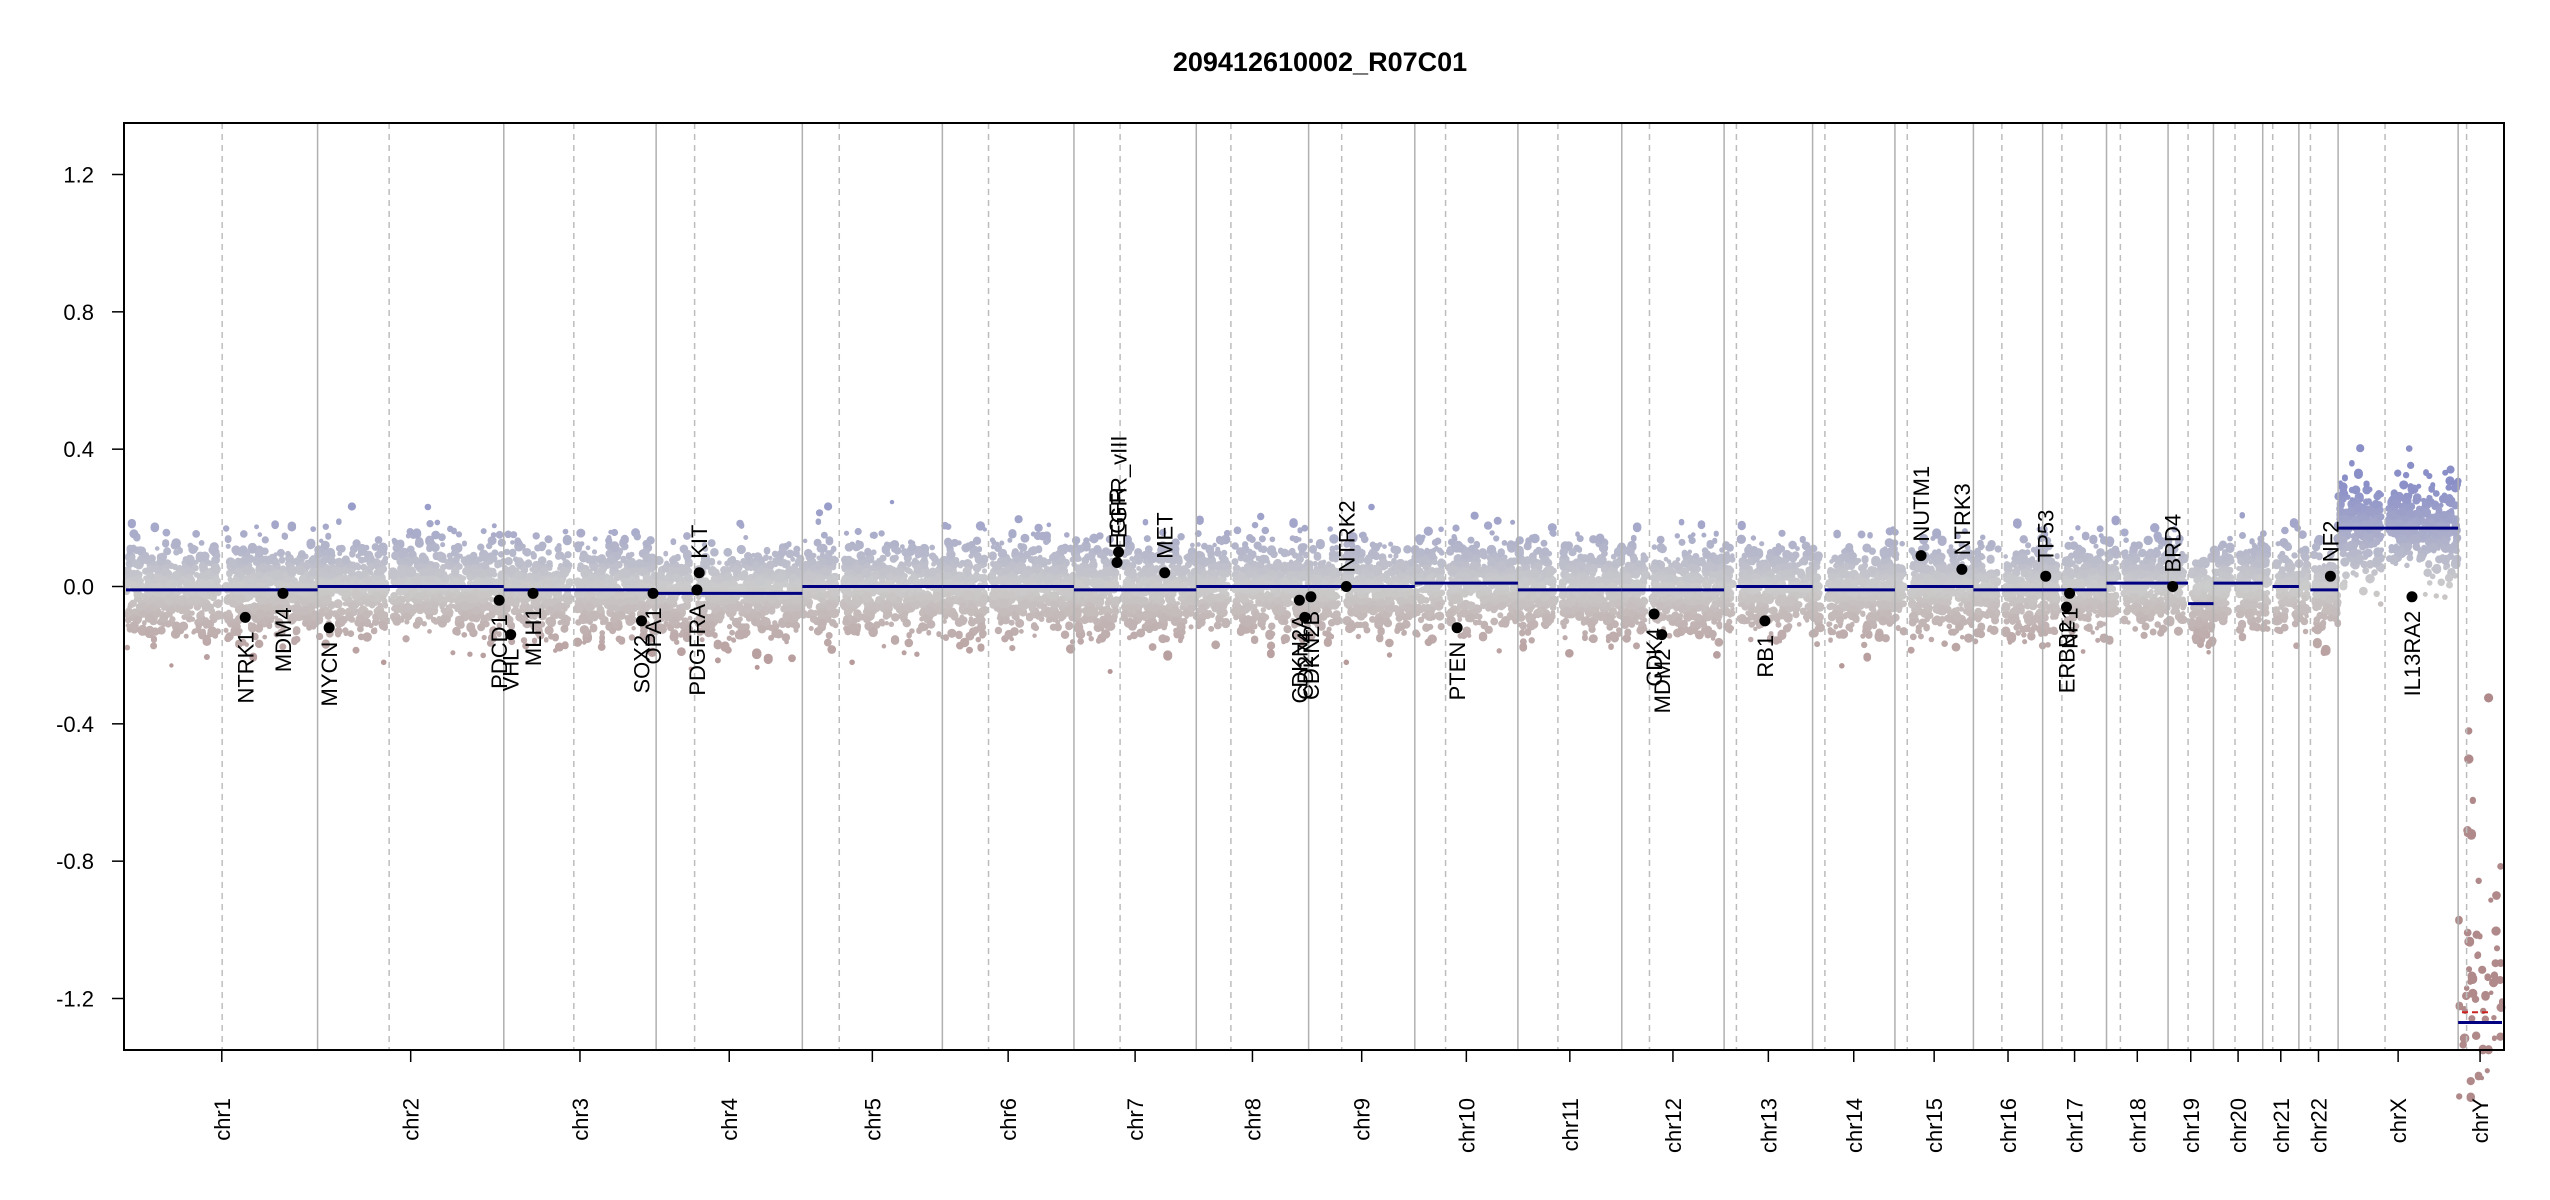  Describe the element at coordinates (1765, 656) in the screenshot. I see `gene-label-RB1: RB1` at that location.